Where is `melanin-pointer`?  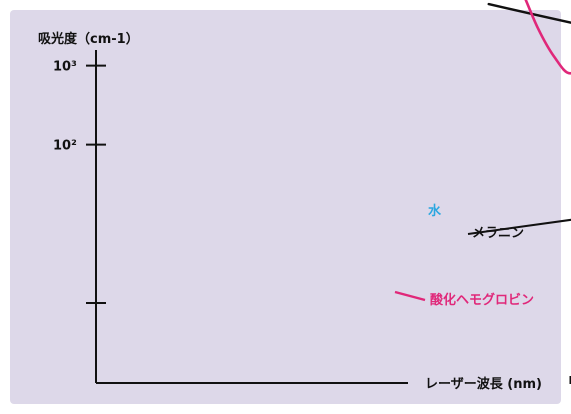
melanin-pointer is located at coordinates (519, 226).